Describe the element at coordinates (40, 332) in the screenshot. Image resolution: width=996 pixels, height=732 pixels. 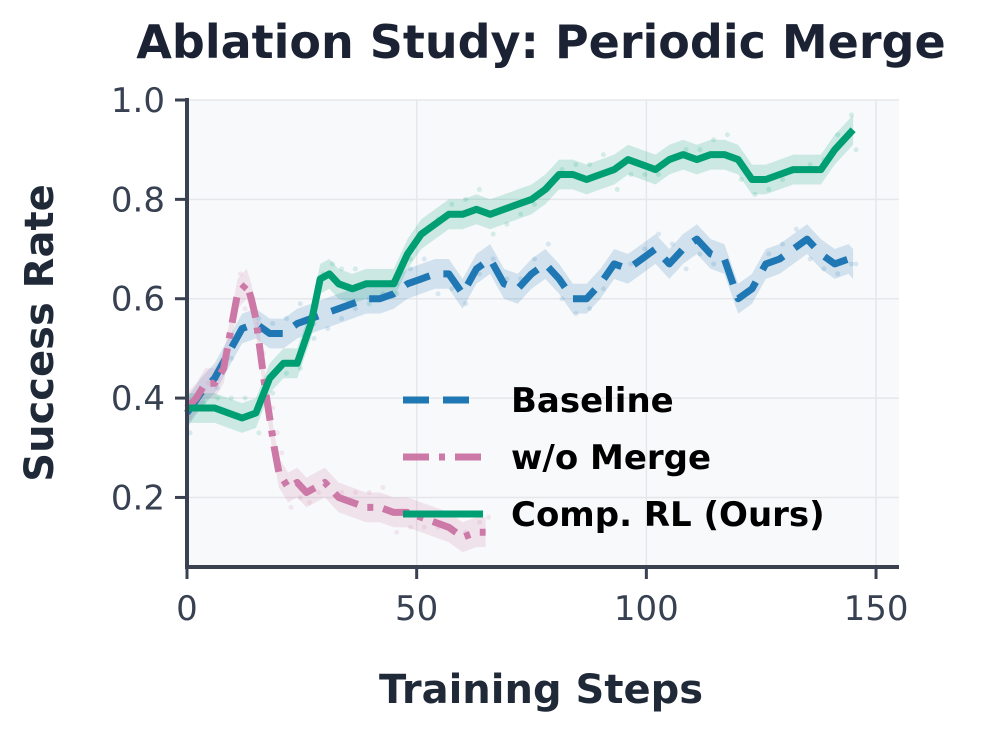
I see `y-axis-label: Success Rate` at that location.